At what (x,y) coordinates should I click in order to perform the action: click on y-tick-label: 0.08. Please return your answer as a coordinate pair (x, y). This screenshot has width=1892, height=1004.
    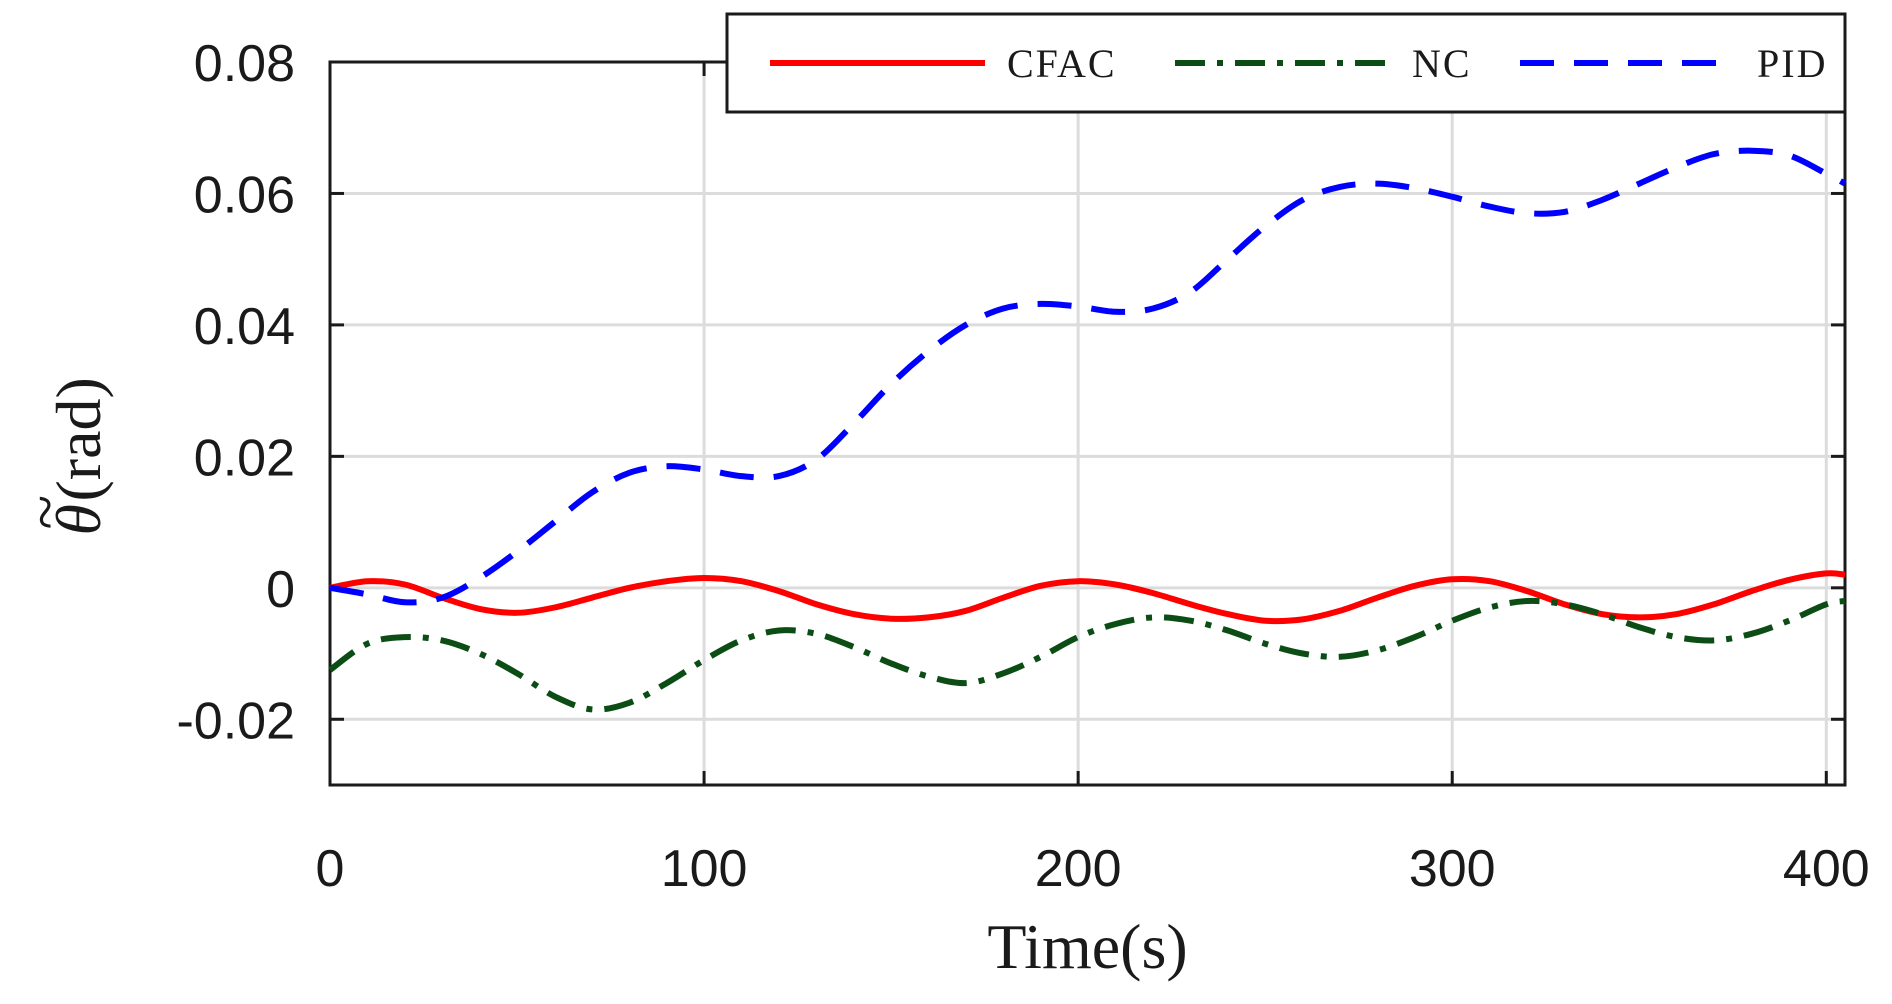
    Looking at the image, I should click on (244, 64).